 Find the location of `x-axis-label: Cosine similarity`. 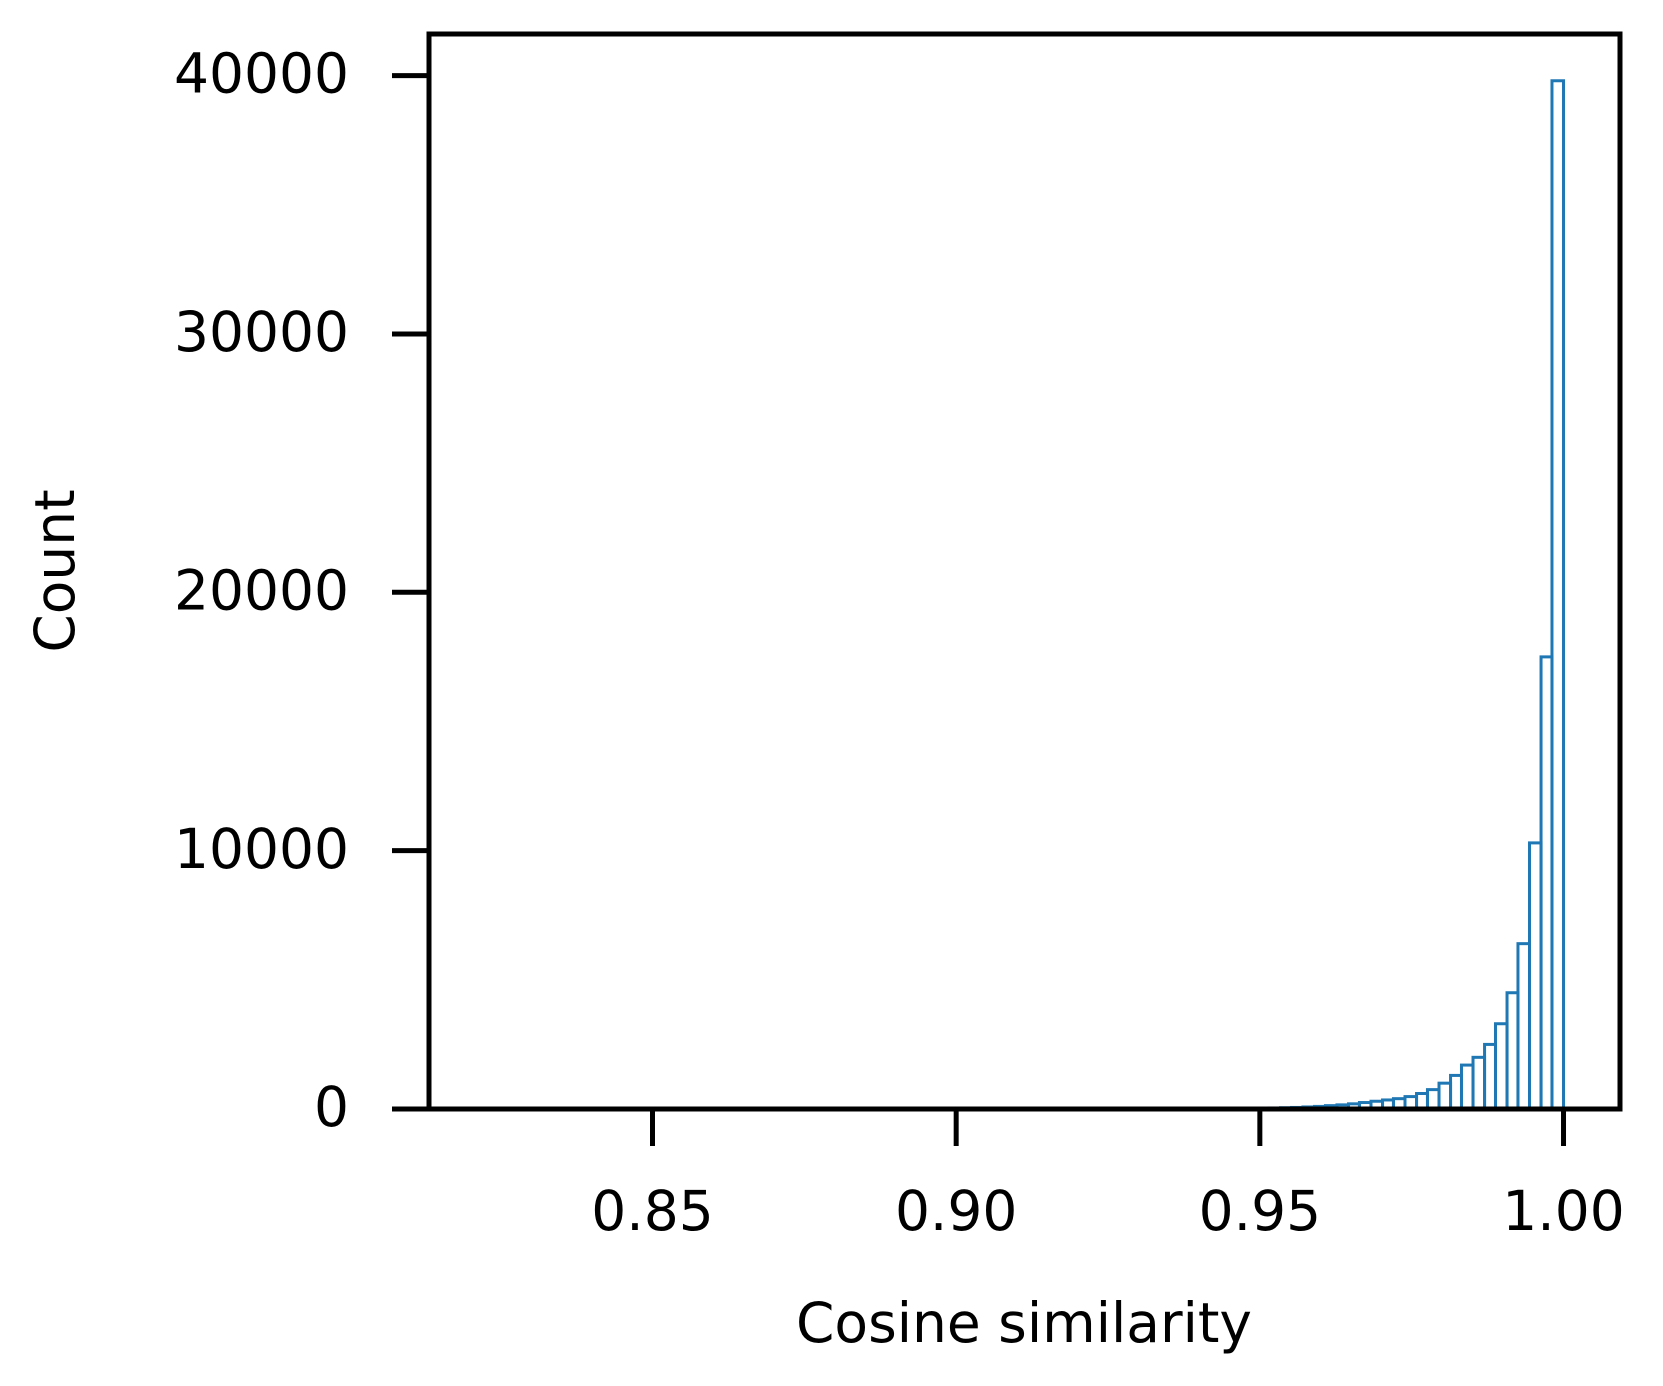

x-axis-label: Cosine similarity is located at coordinates (1024, 1323).